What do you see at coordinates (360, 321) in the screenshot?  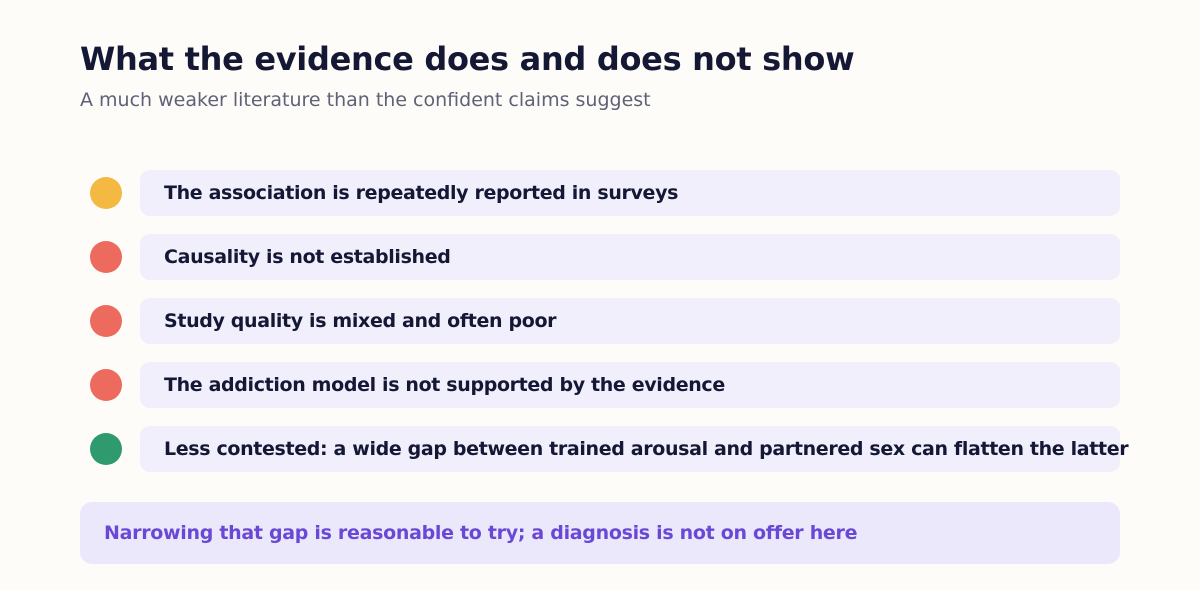 I see `finding-text: Study quality is mixed and often poor` at bounding box center [360, 321].